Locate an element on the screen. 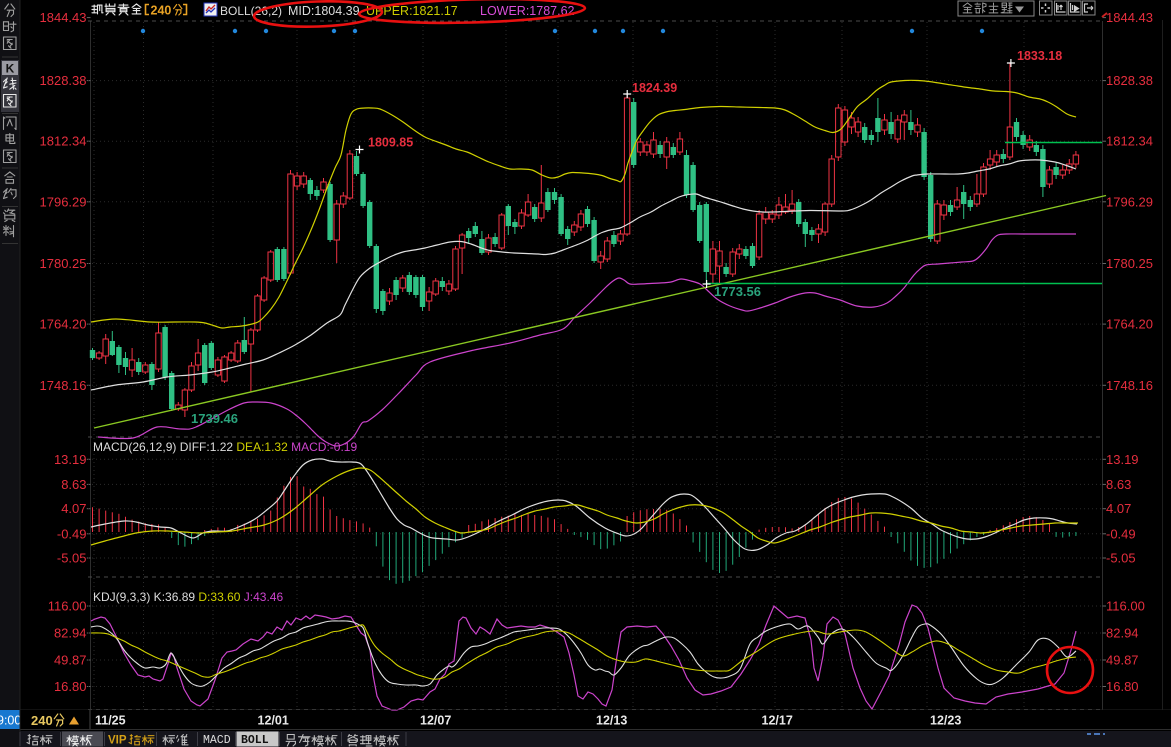  svg-text: 12/13 is located at coordinates (611, 721).